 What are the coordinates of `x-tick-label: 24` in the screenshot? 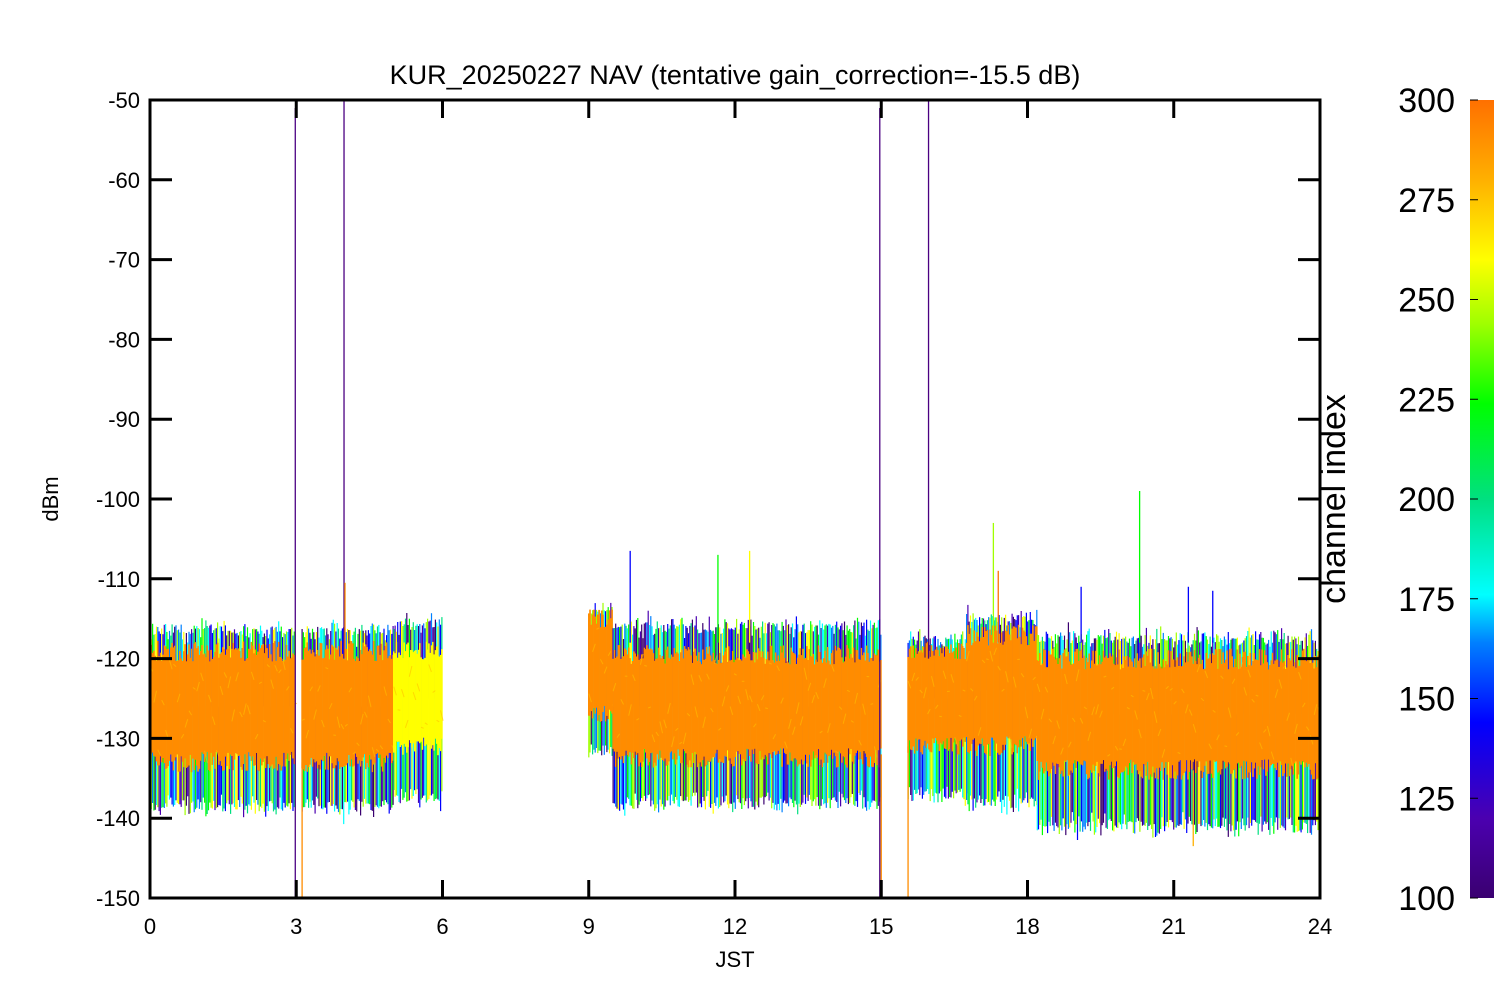 It's located at (1320, 926).